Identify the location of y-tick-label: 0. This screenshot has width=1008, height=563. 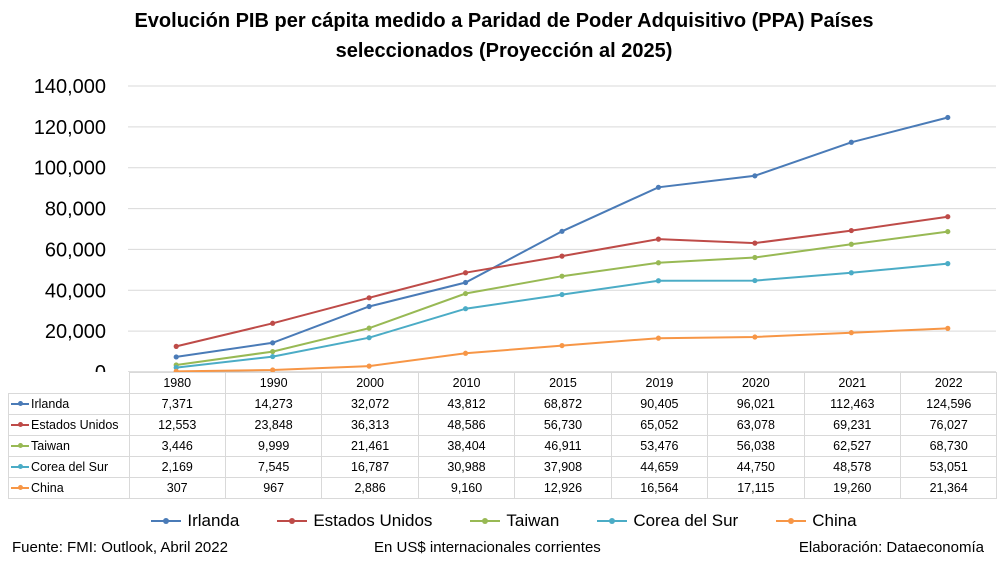
(100, 367).